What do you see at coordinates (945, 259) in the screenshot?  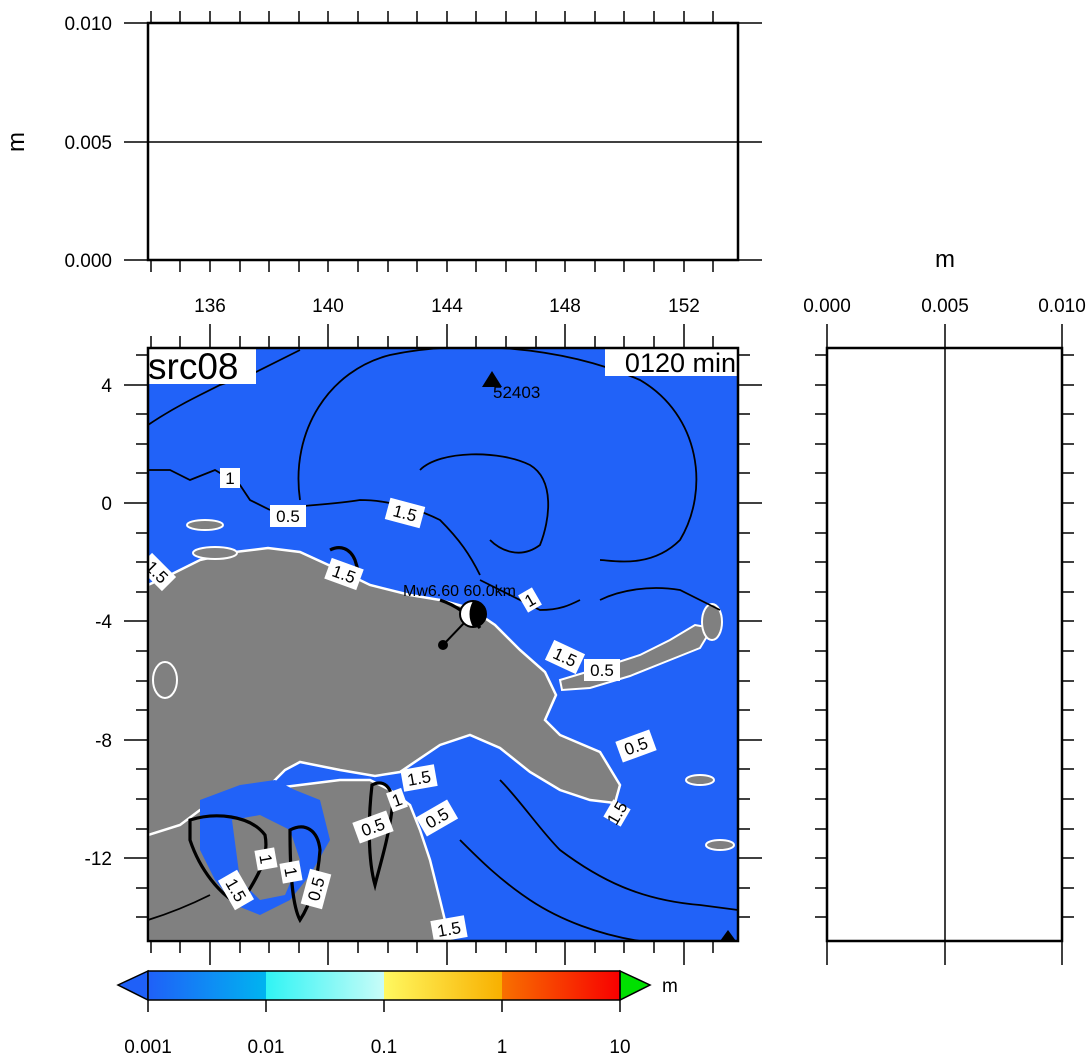 I see `right-panel-xlabel: m` at bounding box center [945, 259].